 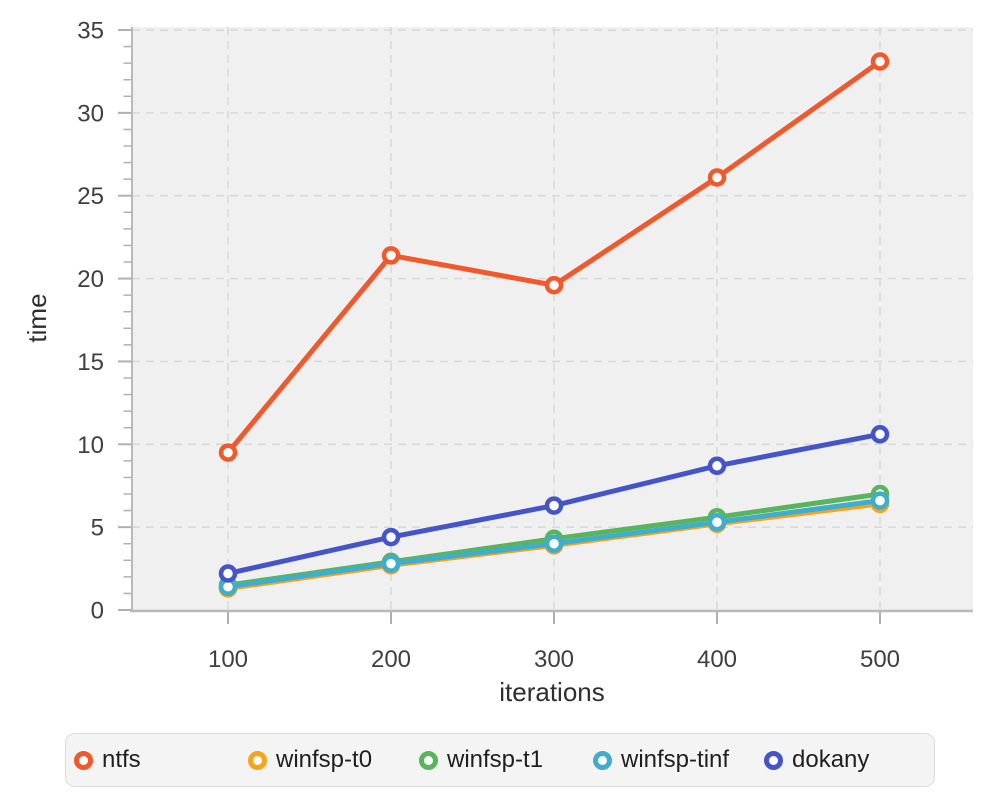 What do you see at coordinates (880, 659) in the screenshot?
I see `x-tick-label-500: 500` at bounding box center [880, 659].